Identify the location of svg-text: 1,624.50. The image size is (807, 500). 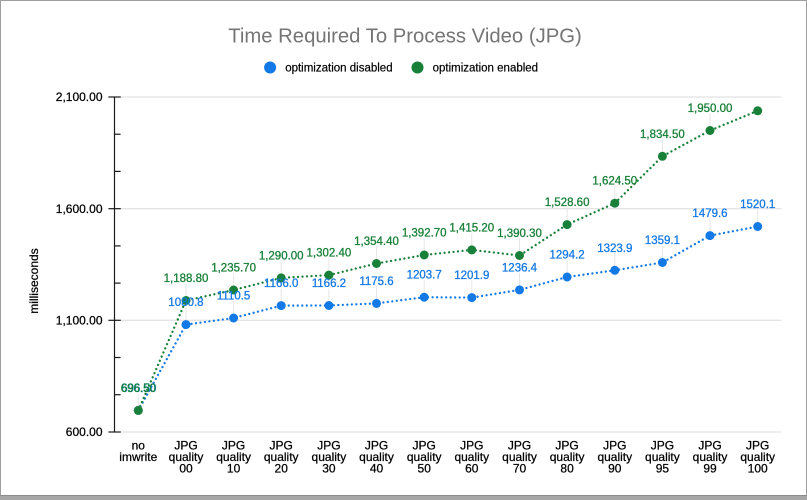
(614, 182).